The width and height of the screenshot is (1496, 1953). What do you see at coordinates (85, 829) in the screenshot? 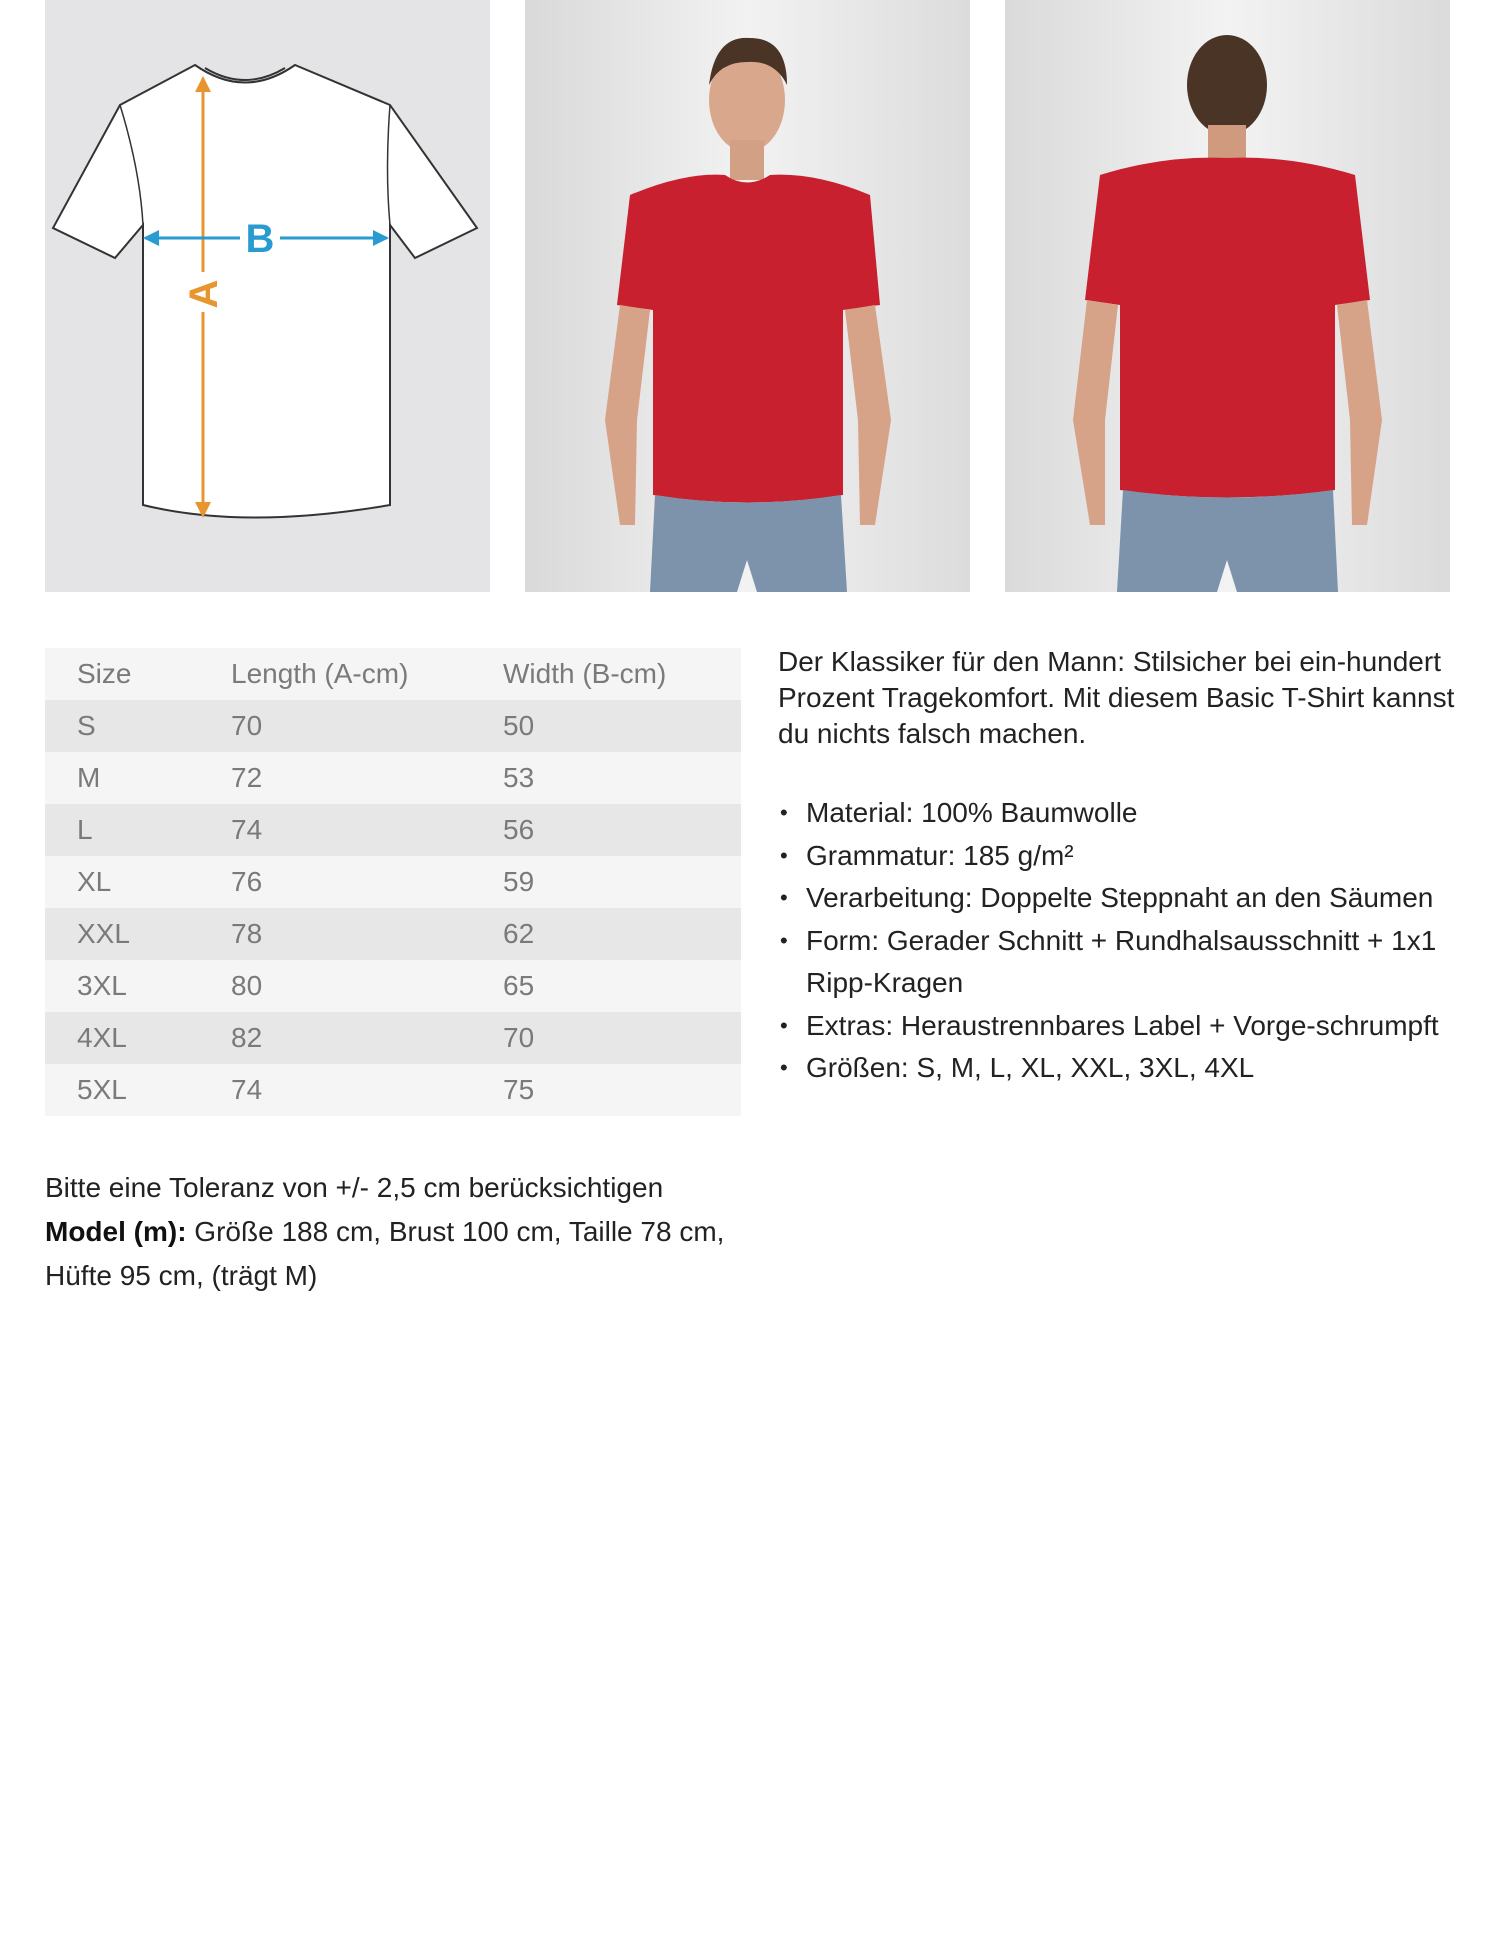
I see `size-cell: L` at bounding box center [85, 829].